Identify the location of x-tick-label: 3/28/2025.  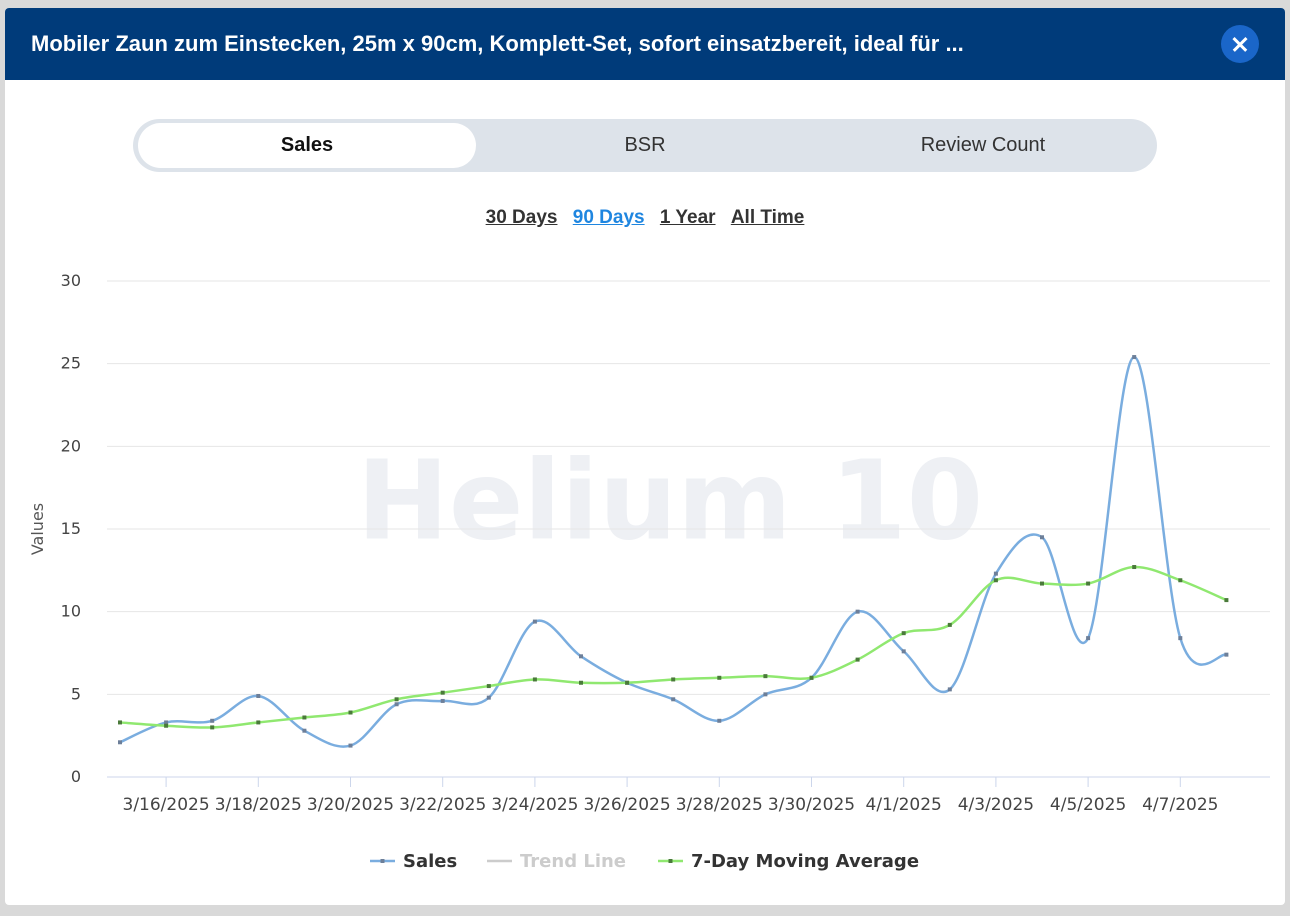
(719, 805).